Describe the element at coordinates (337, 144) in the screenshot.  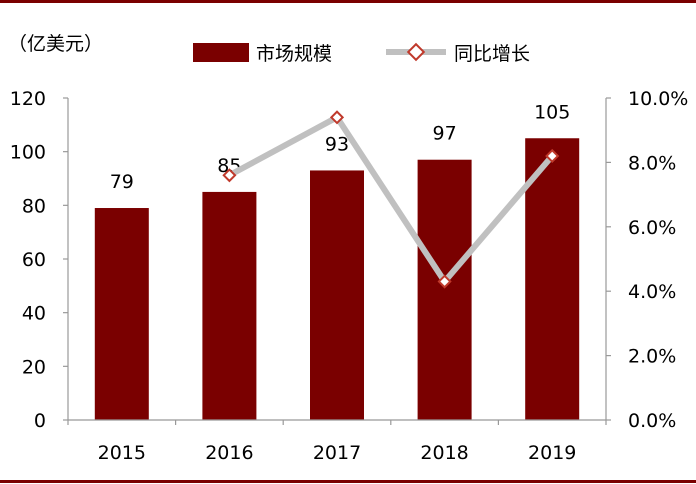
I see `bar-label-2017: 93` at that location.